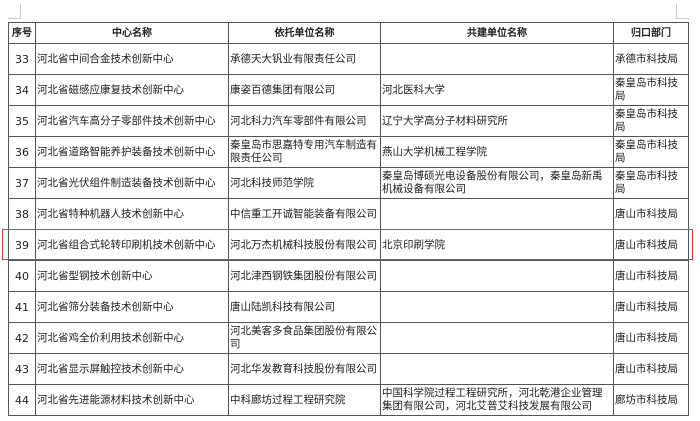  Describe the element at coordinates (132, 245) in the screenshot. I see `center-name-cell: 河北省组合式轮转印刷机技术创新中心` at that location.